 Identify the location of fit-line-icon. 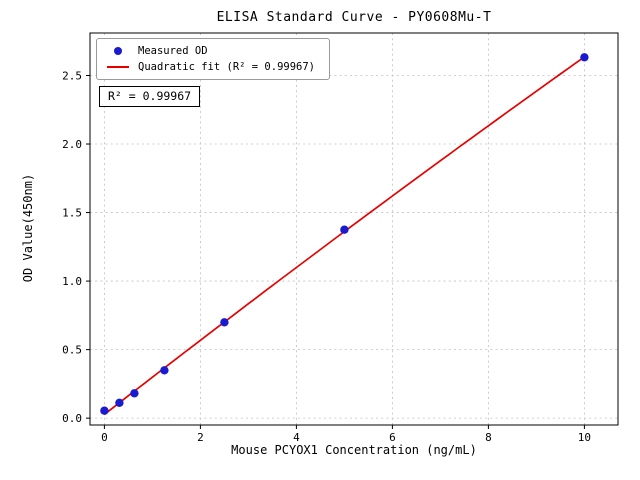
(118, 67).